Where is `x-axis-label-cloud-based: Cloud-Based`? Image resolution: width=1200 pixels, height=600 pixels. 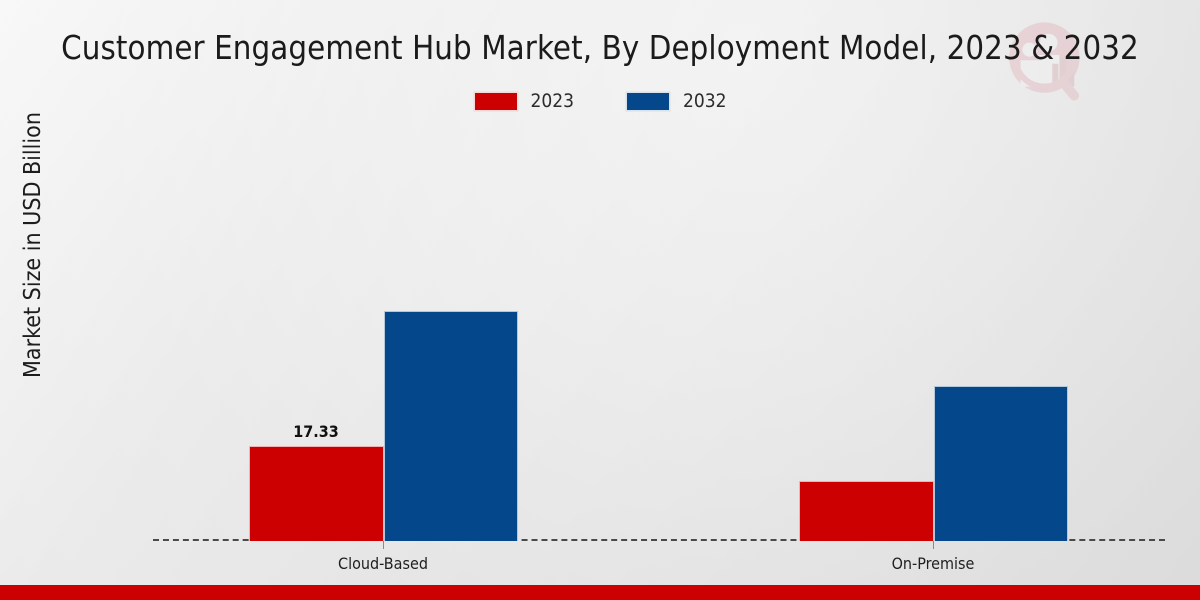 x-axis-label-cloud-based: Cloud-Based is located at coordinates (383, 563).